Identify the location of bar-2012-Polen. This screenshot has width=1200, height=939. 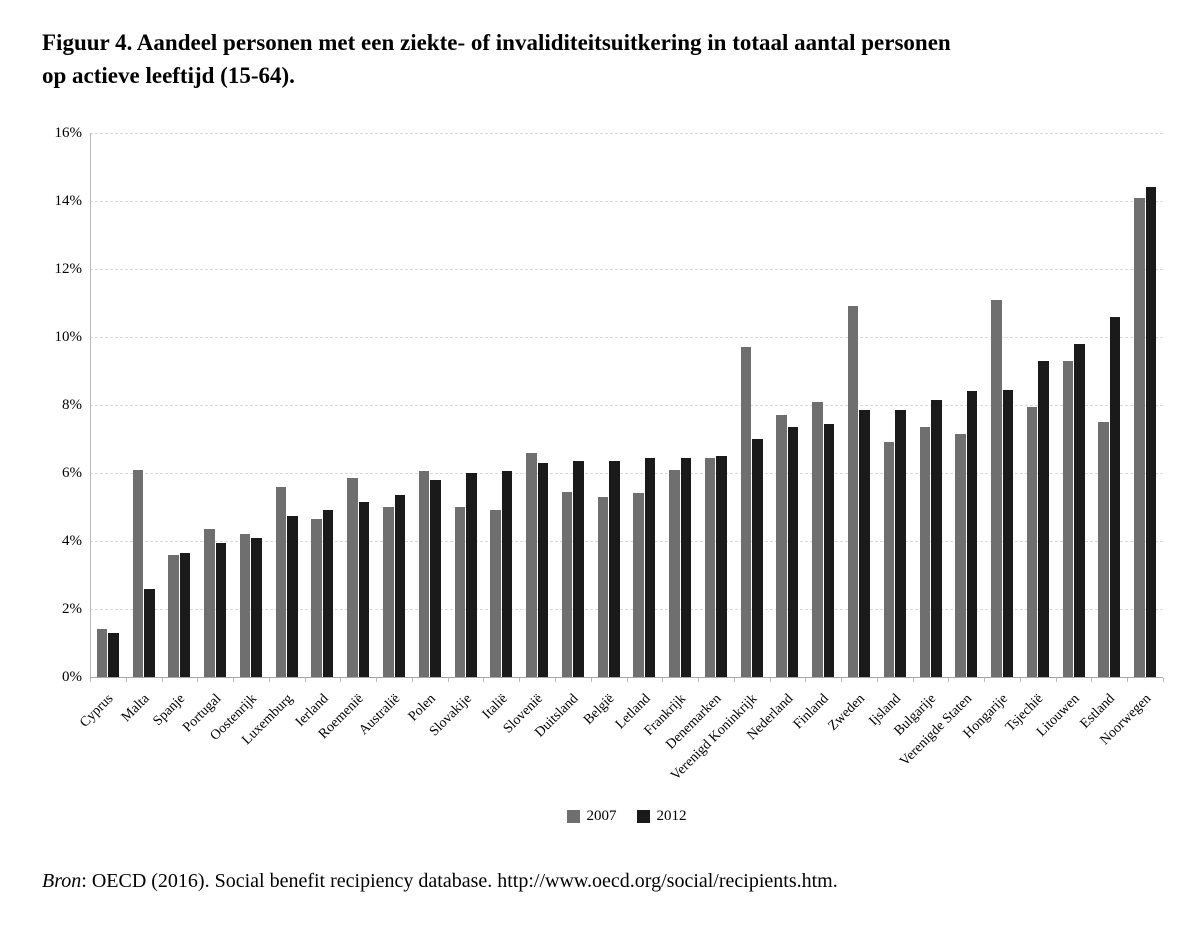
(435, 578).